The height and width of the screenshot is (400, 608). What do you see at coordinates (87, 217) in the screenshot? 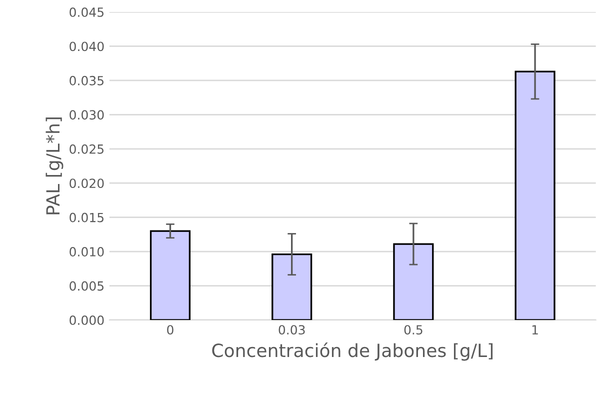
I see `y-tick-label: 0.015` at bounding box center [87, 217].